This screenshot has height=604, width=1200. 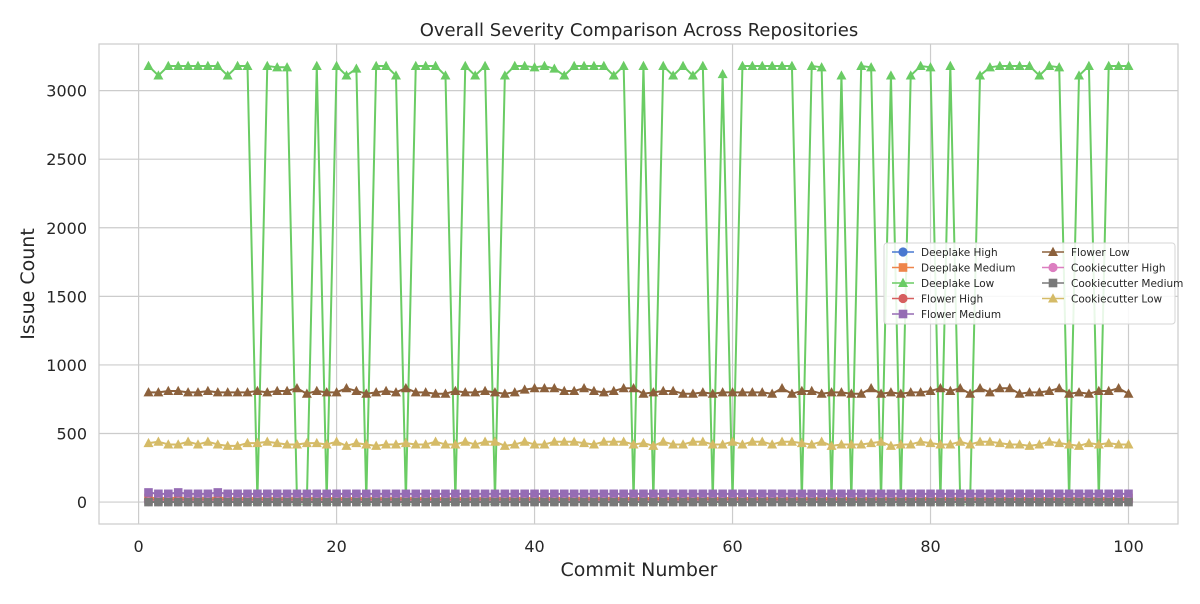 I want to click on y-tick-label: 2000, so click(x=66, y=228).